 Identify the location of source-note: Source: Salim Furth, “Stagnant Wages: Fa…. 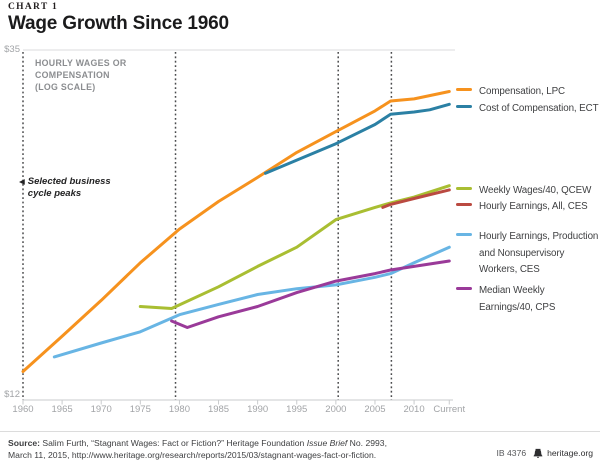
(248, 449).